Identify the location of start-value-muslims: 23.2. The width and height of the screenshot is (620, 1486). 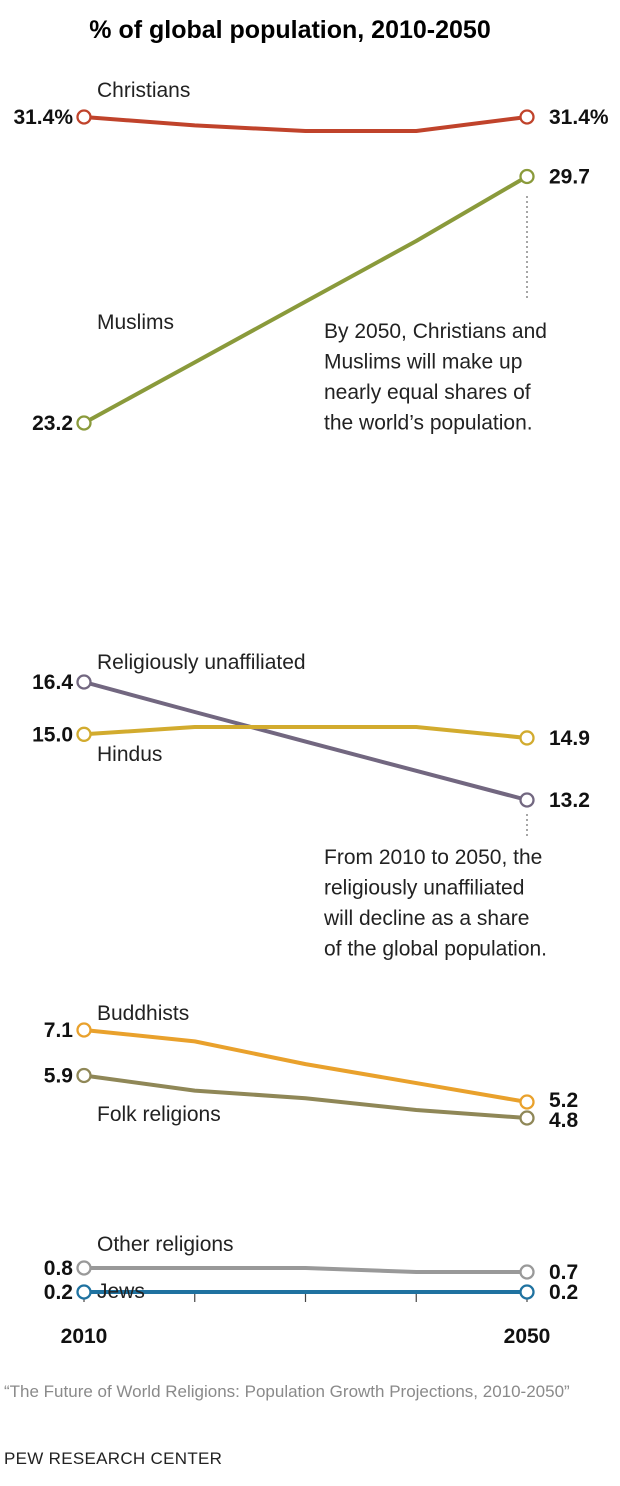
(52, 423).